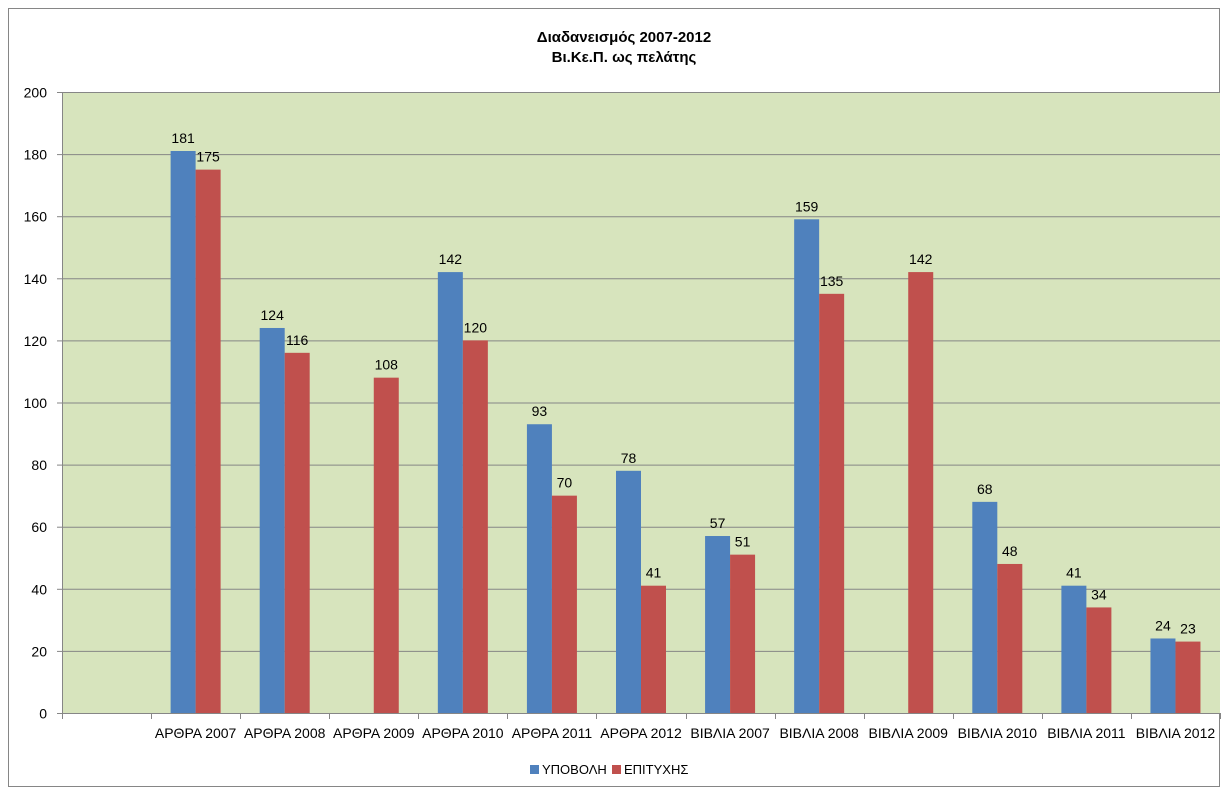 This screenshot has width=1228, height=792. What do you see at coordinates (629, 458) in the screenshot?
I see `data-label: 78` at bounding box center [629, 458].